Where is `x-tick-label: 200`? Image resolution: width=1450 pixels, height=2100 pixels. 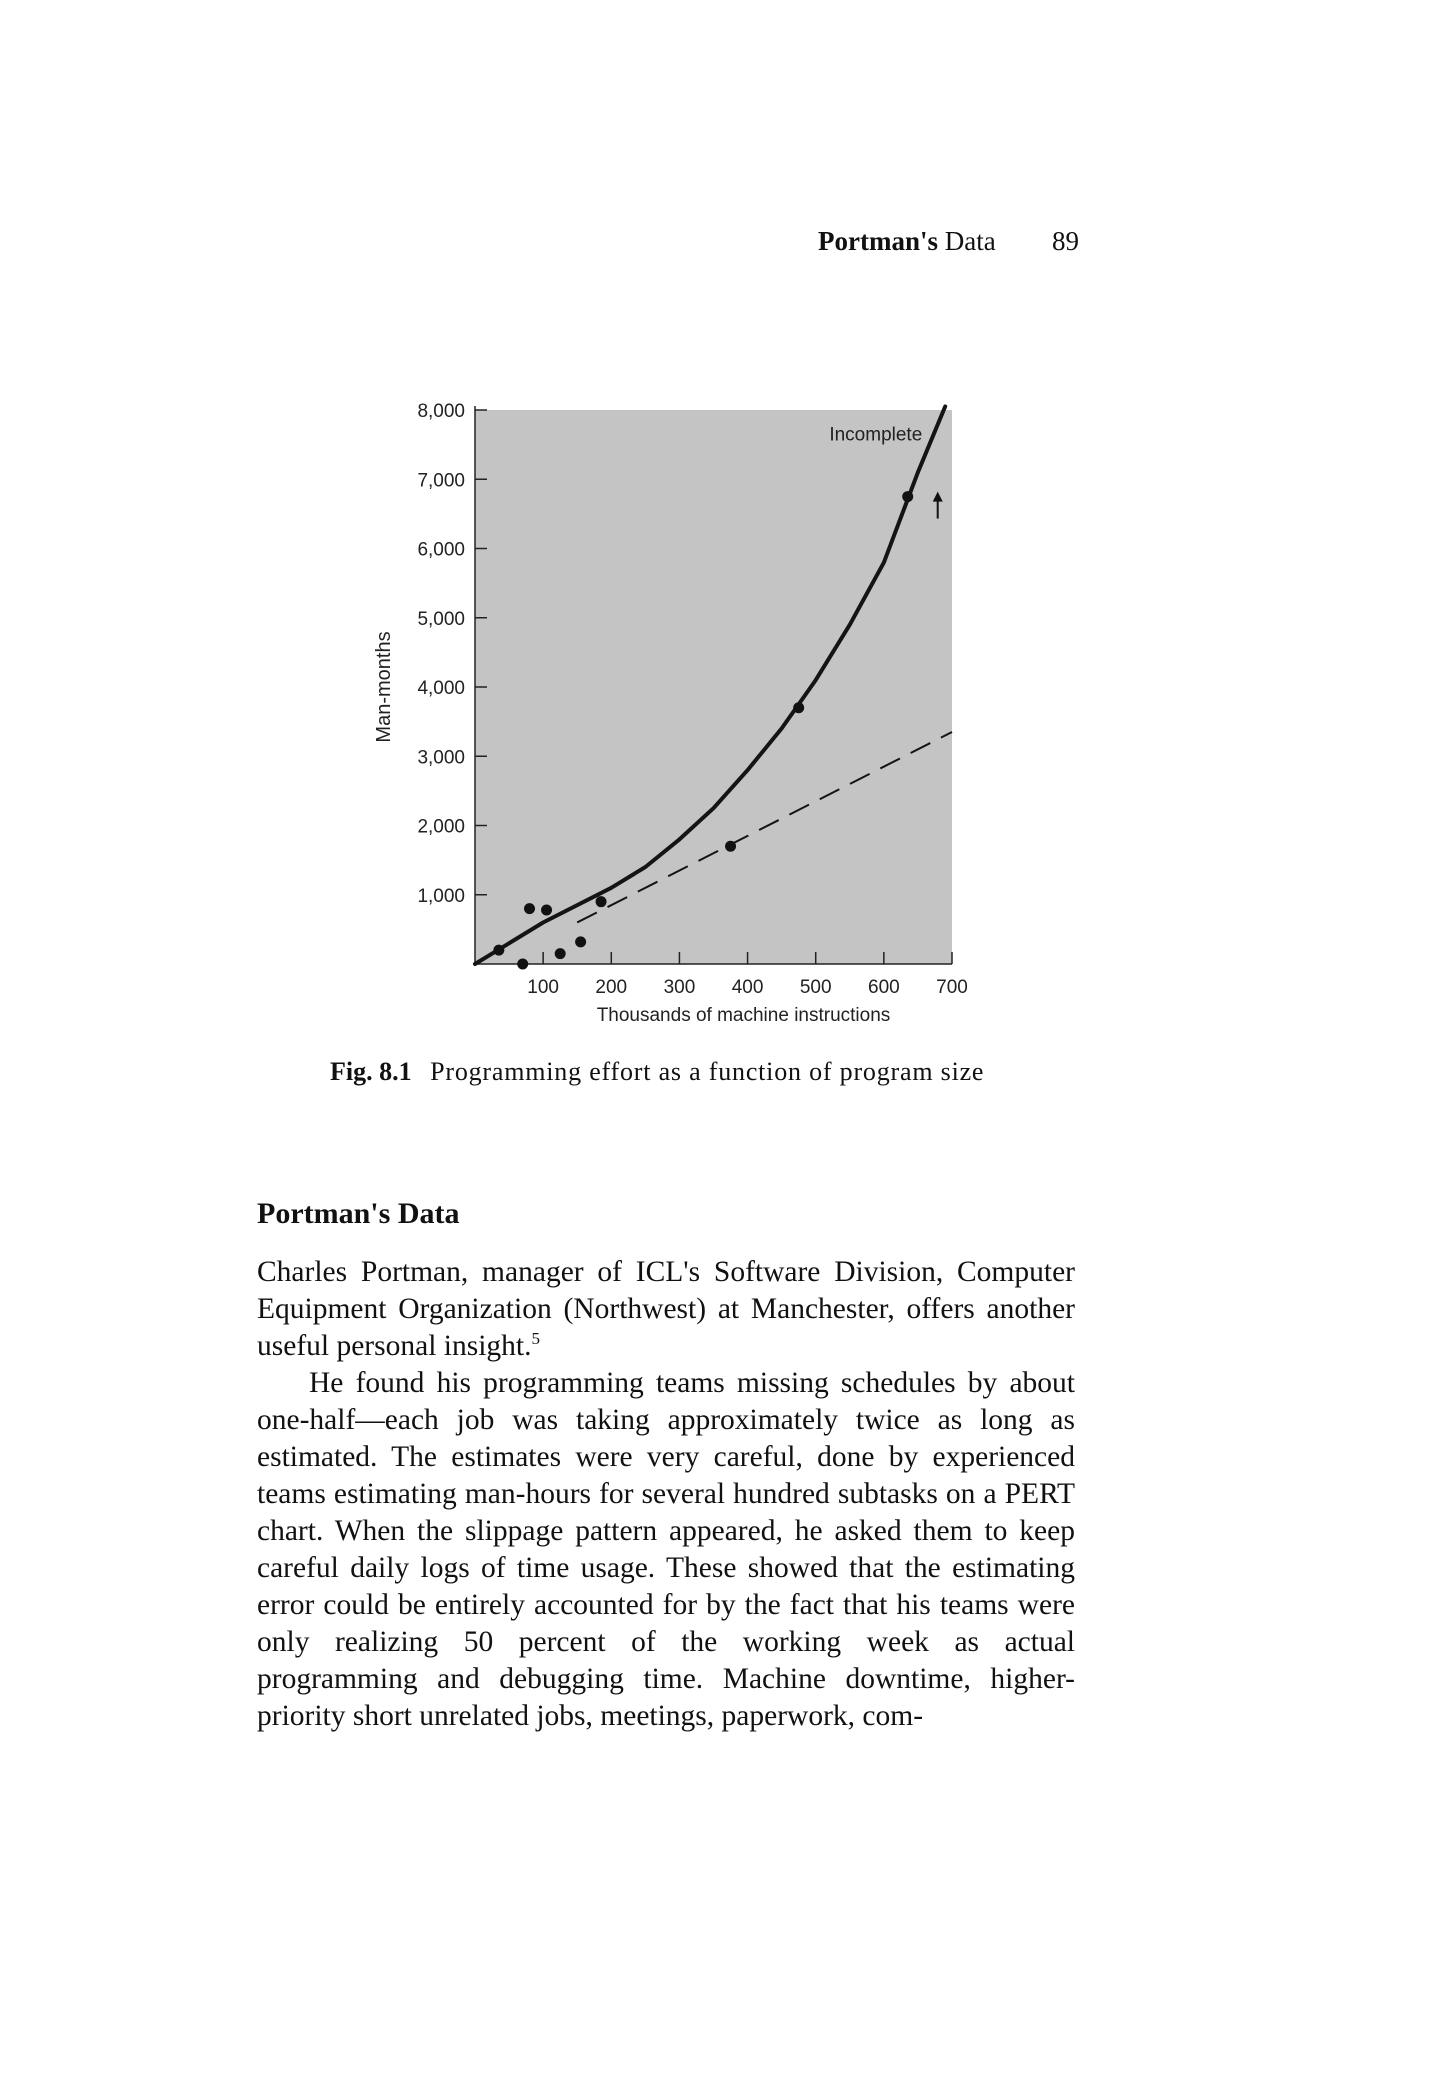
x-tick-label: 200 is located at coordinates (611, 987).